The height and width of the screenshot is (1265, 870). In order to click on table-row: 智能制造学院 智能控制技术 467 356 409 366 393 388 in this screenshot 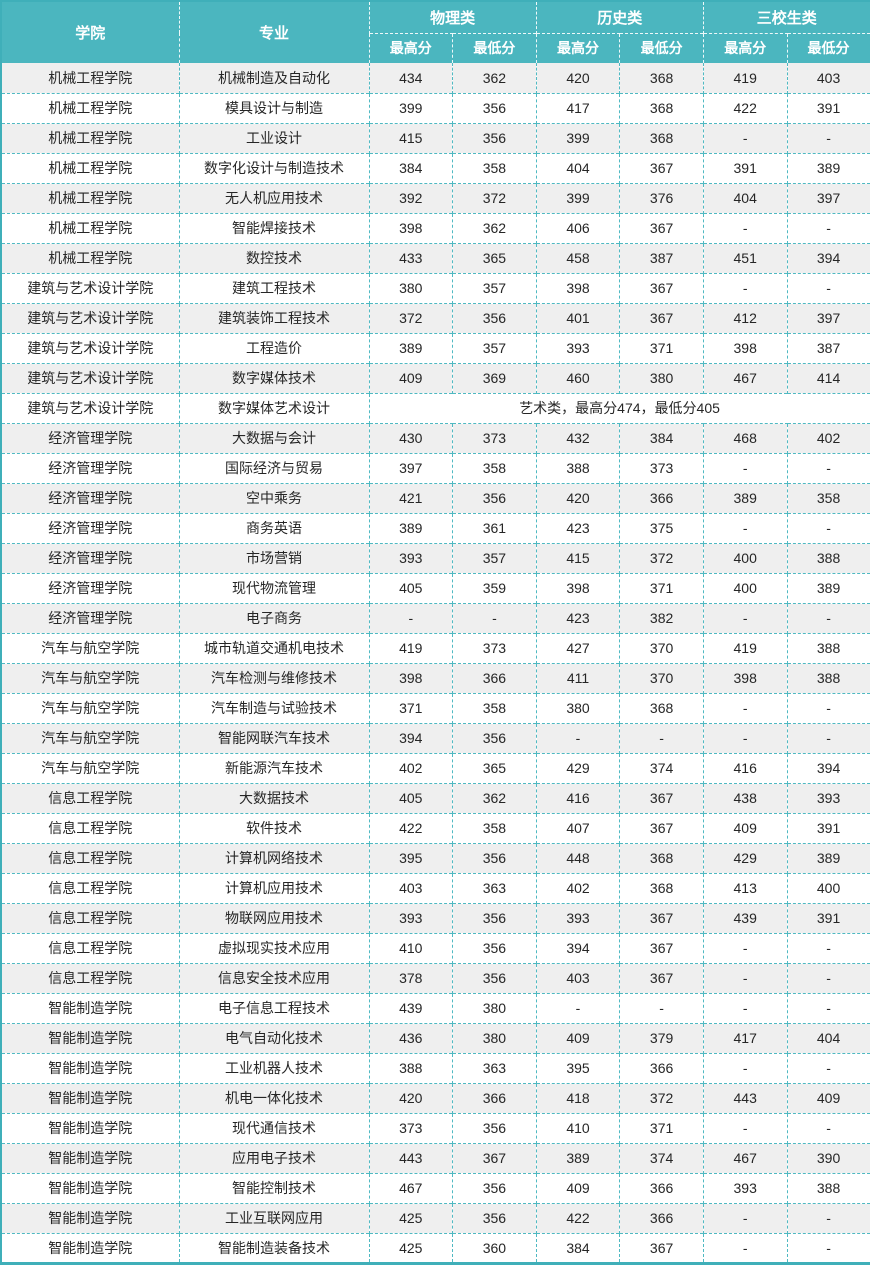, I will do `click(435, 1187)`.